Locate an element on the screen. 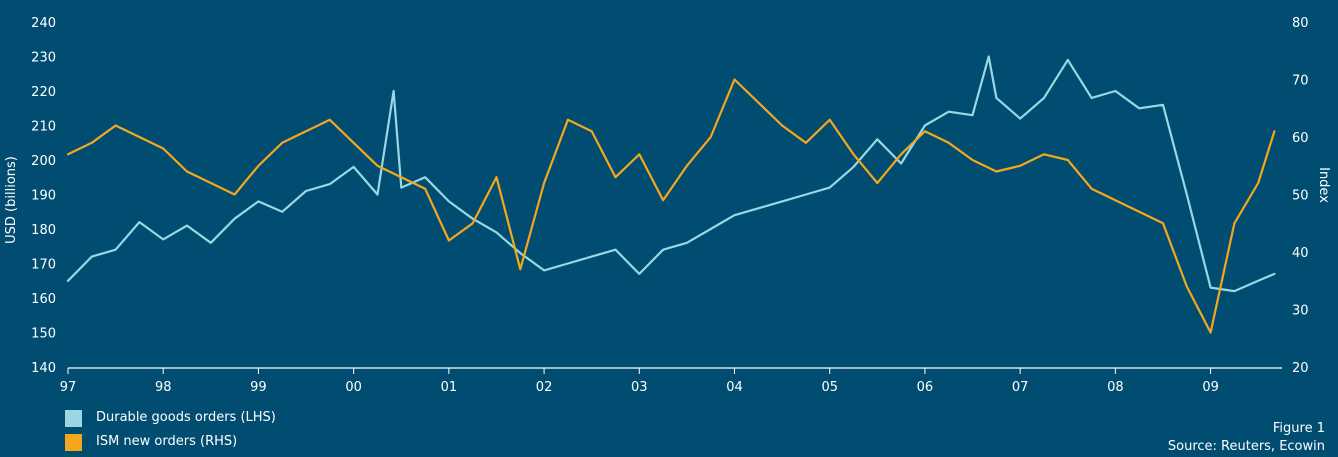 The width and height of the screenshot is (1338, 457). y-left-tick-label: 140 is located at coordinates (43, 368).